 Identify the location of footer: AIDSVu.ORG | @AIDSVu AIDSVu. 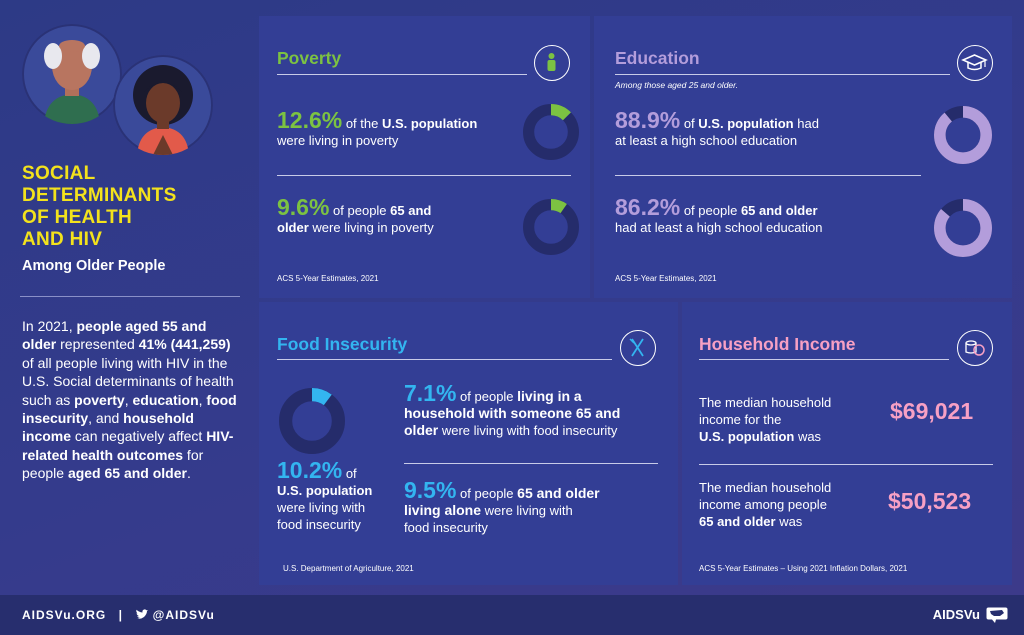
(512, 615).